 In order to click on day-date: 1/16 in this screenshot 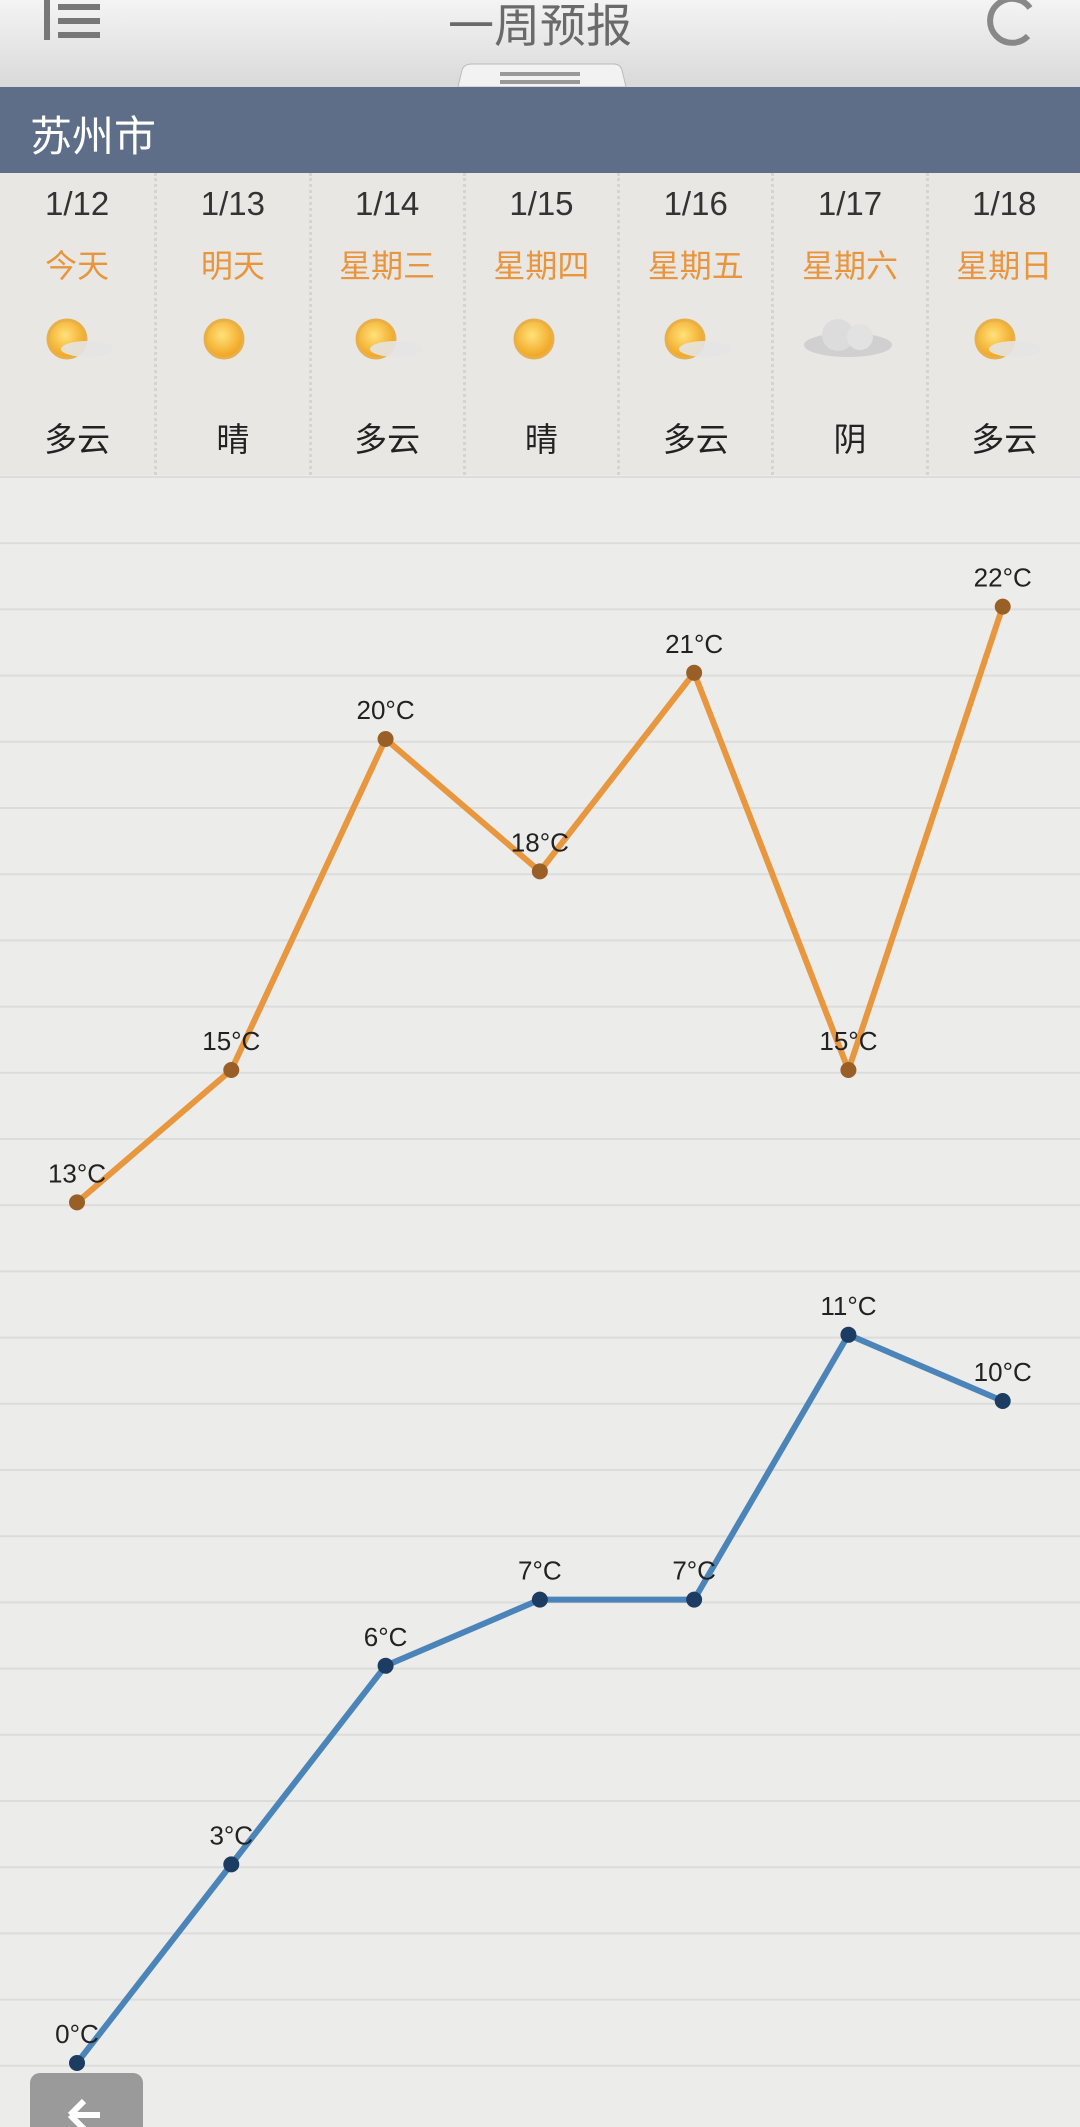, I will do `click(695, 203)`.